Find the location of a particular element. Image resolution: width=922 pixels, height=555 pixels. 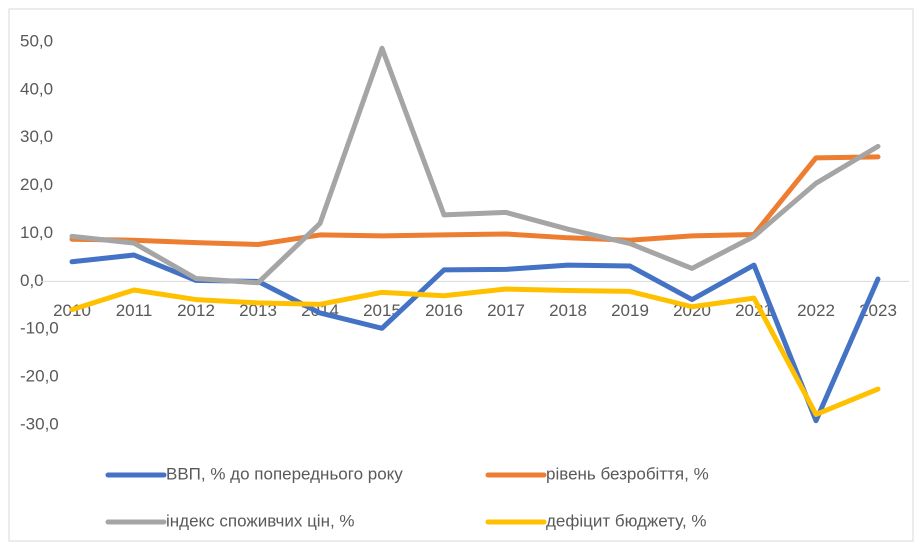

y-tick-label: 20,0 is located at coordinates (36, 184).